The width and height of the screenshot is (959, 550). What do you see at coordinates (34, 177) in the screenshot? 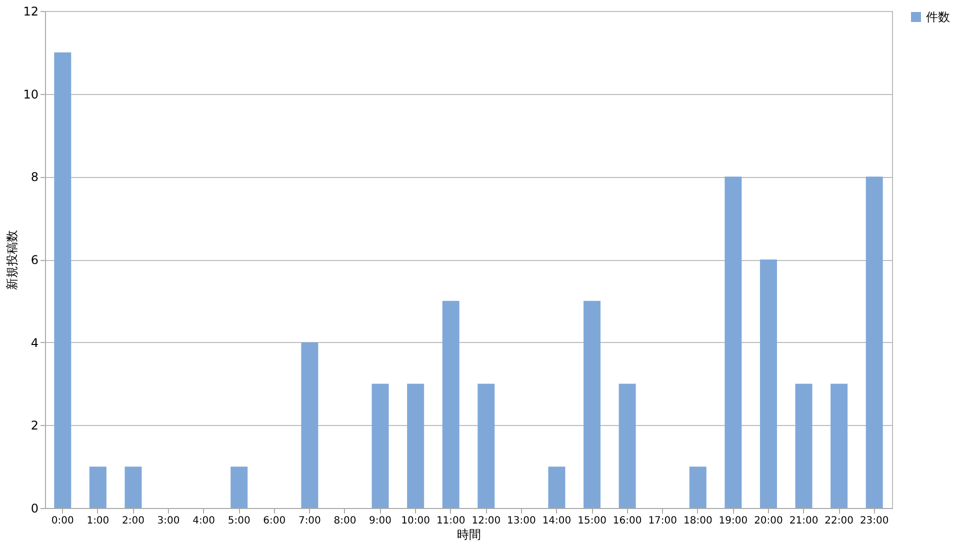
I see `y-tick-label: 8` at bounding box center [34, 177].